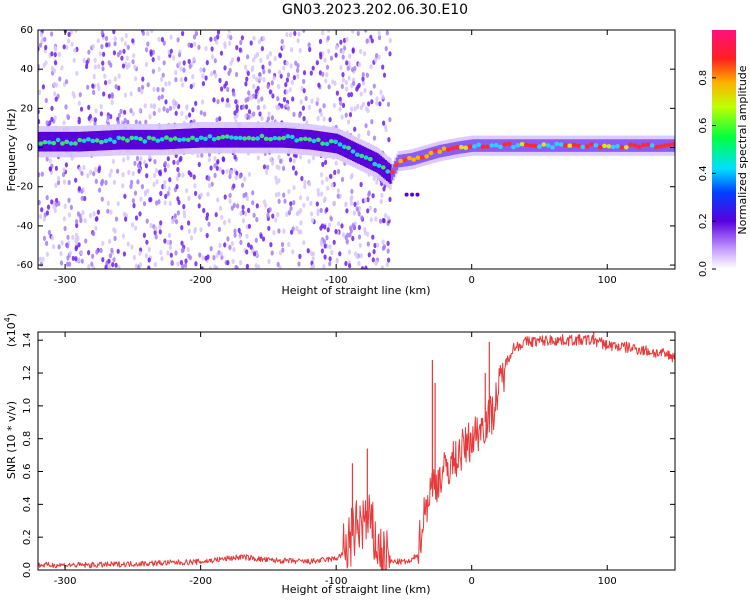 The image size is (750, 600). What do you see at coordinates (703, 173) in the screenshot?
I see `colorbar-tick-label: 0.4` at bounding box center [703, 173].